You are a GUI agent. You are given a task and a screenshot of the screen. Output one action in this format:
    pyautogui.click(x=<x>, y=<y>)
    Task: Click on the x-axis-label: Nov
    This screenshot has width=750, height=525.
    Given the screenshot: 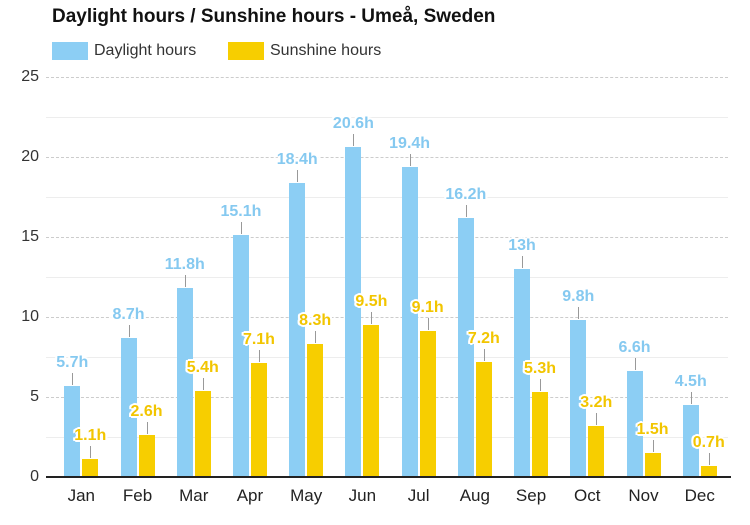 What is the action you would take?
    pyautogui.click(x=643, y=495)
    